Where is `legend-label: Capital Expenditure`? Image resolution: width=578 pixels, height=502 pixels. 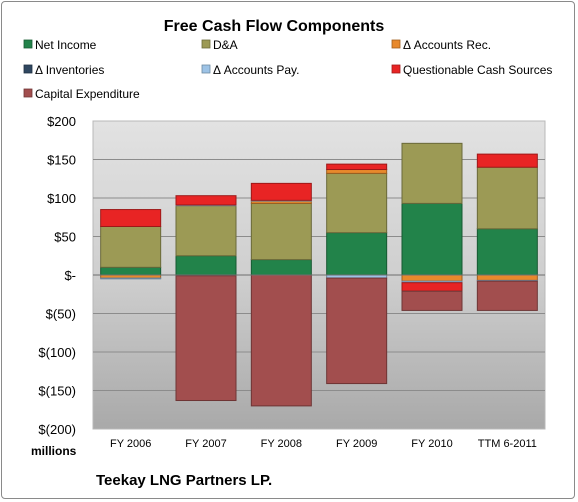 legend-label: Capital Expenditure is located at coordinates (87, 94).